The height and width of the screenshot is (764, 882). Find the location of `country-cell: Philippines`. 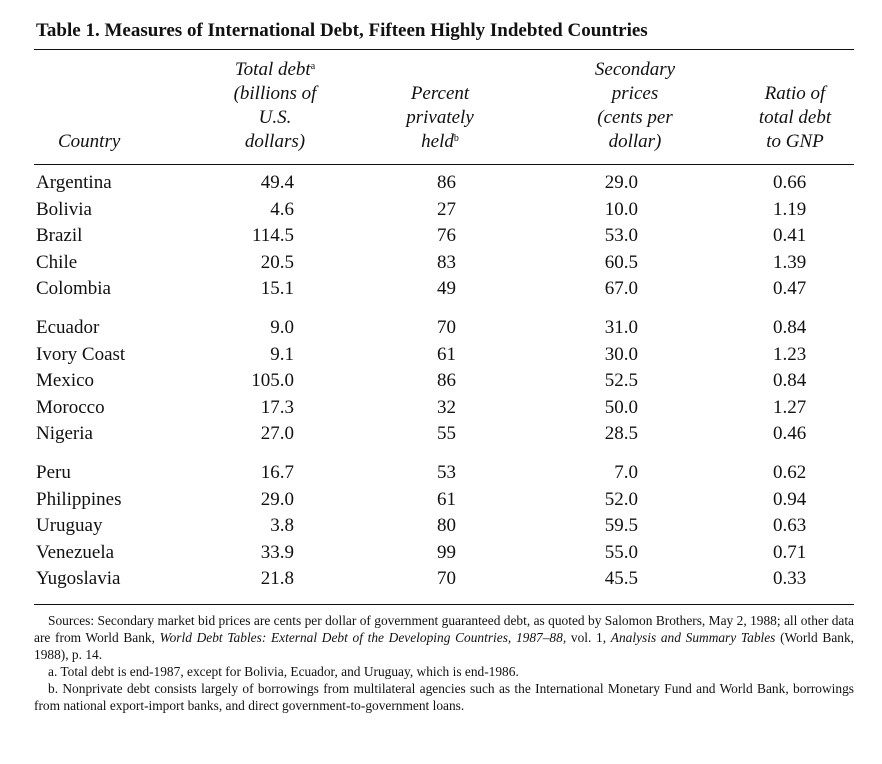

country-cell: Philippines is located at coordinates (79, 499).